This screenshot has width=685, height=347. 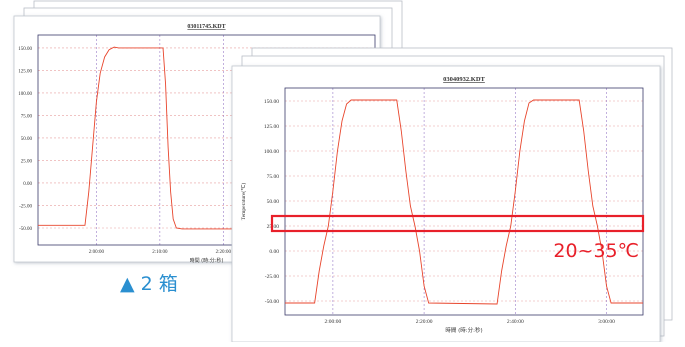 I want to click on y-tick-label: 25.00, so click(x=27, y=161).